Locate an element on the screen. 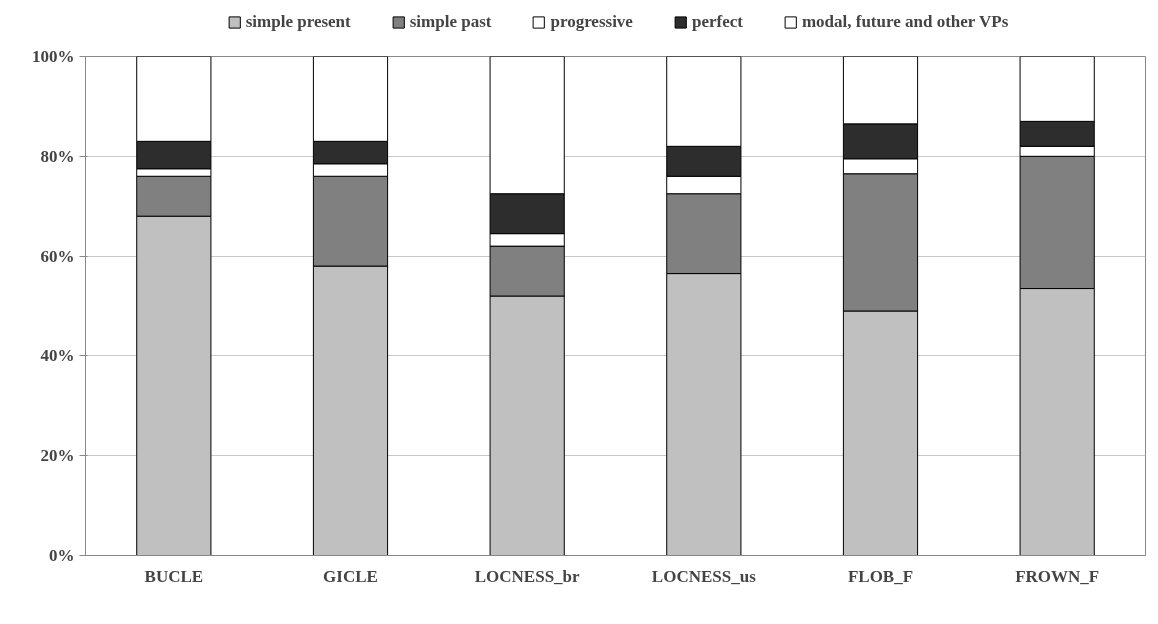  y-tick-label: 40% is located at coordinates (57, 356).